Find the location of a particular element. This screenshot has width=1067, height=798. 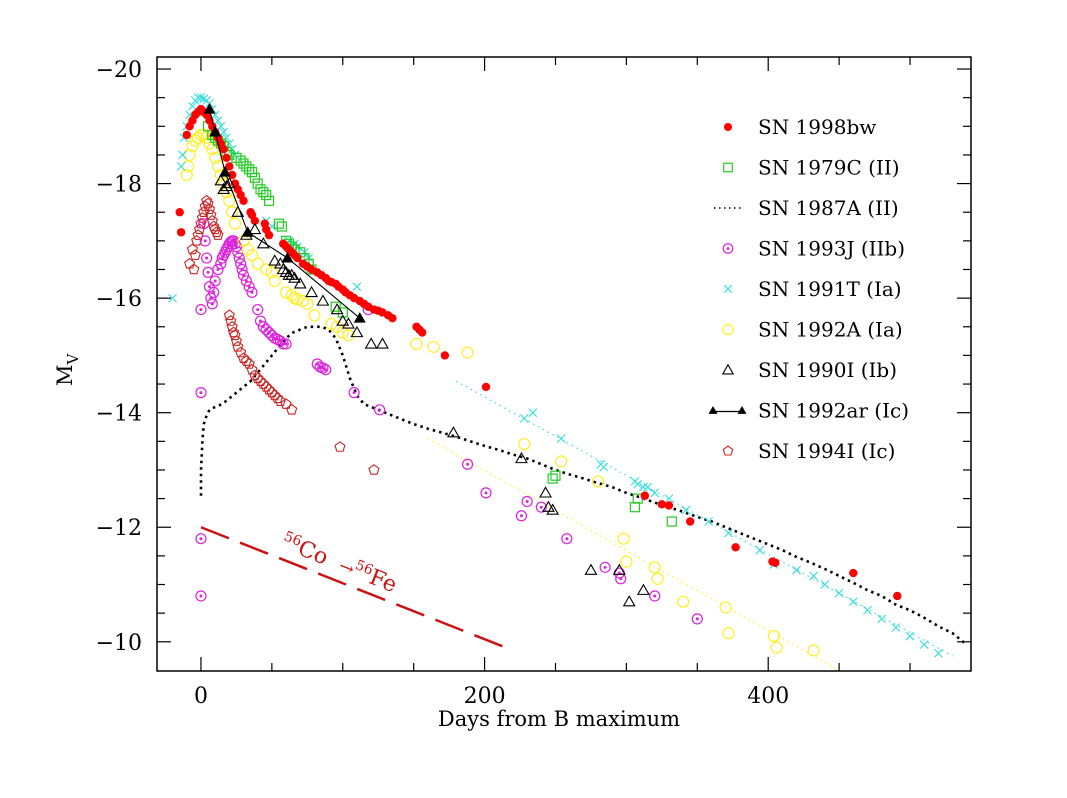

x-axis-title: Days from B maximum is located at coordinates (559, 719).